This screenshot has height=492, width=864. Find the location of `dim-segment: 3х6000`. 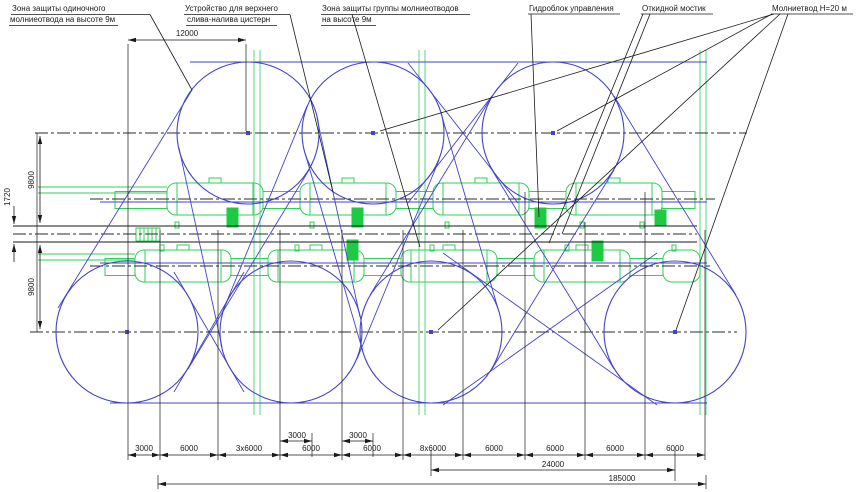

dim-segment: 3х6000 is located at coordinates (249, 448).